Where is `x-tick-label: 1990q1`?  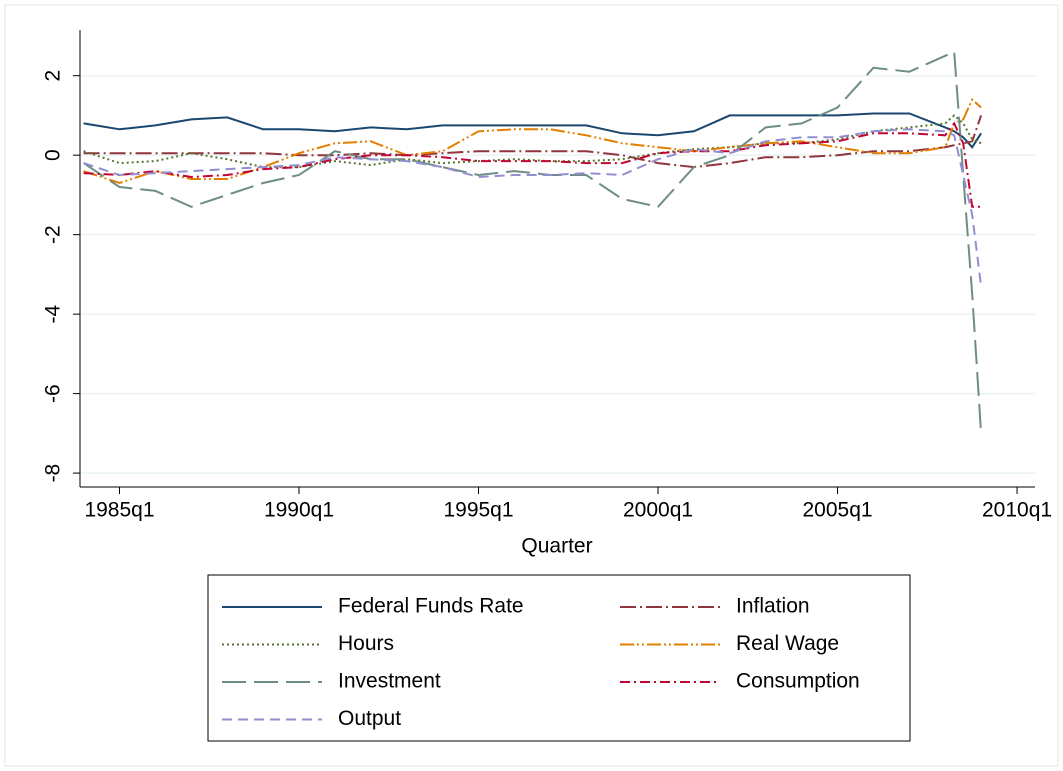
x-tick-label: 1990q1 is located at coordinates (299, 510).